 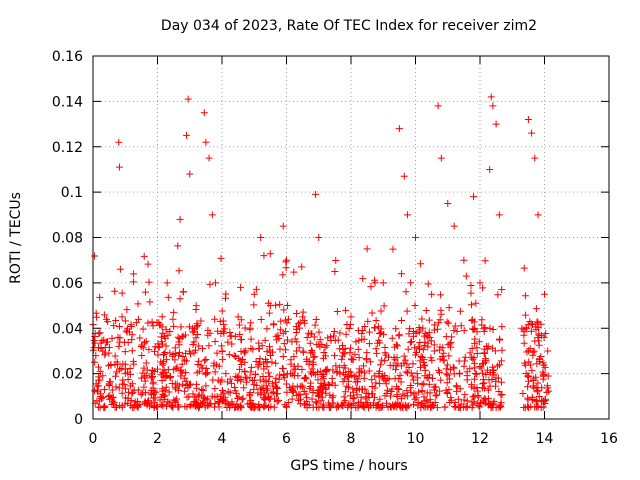 I want to click on x-tick-label: 16, so click(x=609, y=439).